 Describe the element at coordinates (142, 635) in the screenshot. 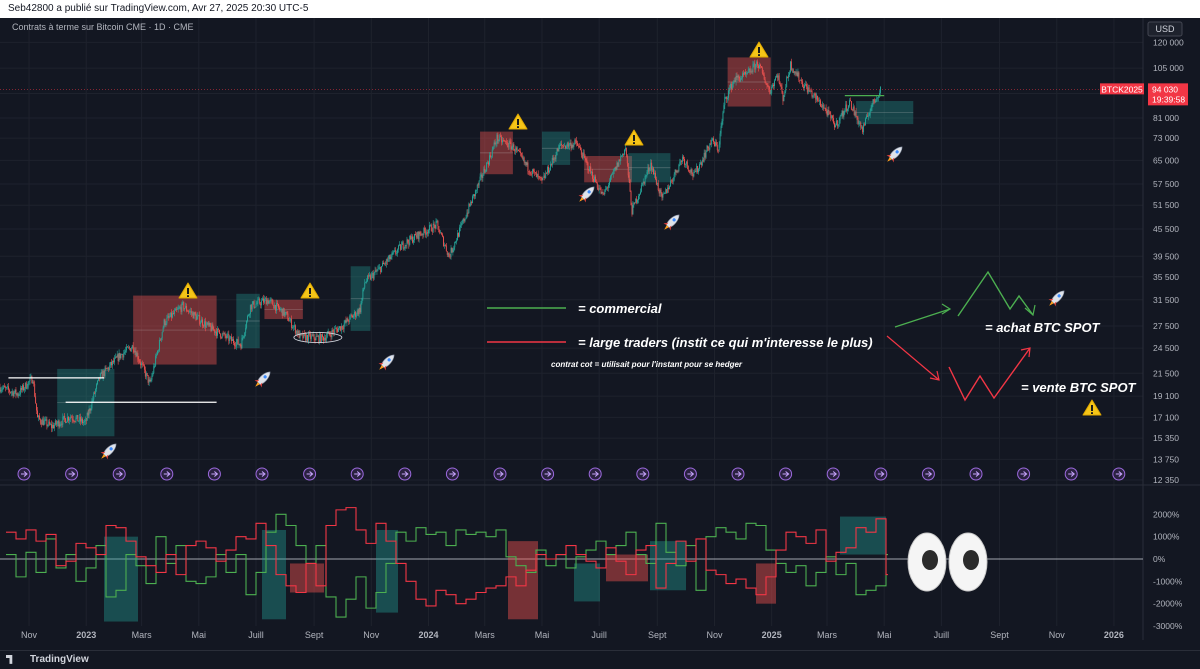

I see `time-axis-label: Mars` at that location.